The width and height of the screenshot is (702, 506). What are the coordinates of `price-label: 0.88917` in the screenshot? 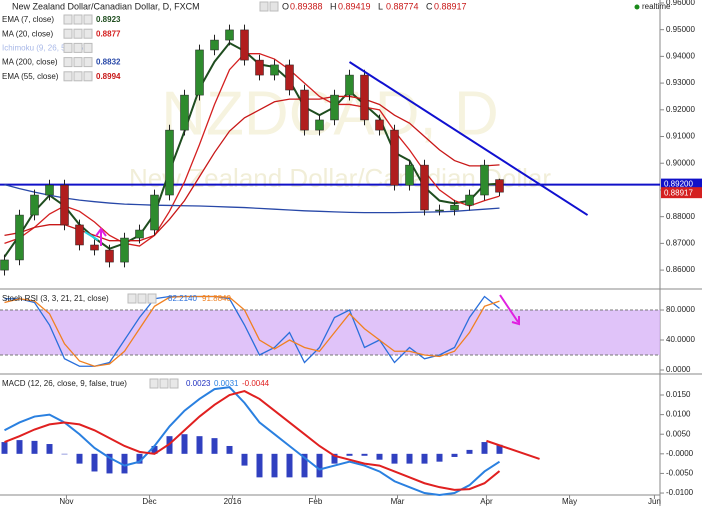 It's located at (678, 192).